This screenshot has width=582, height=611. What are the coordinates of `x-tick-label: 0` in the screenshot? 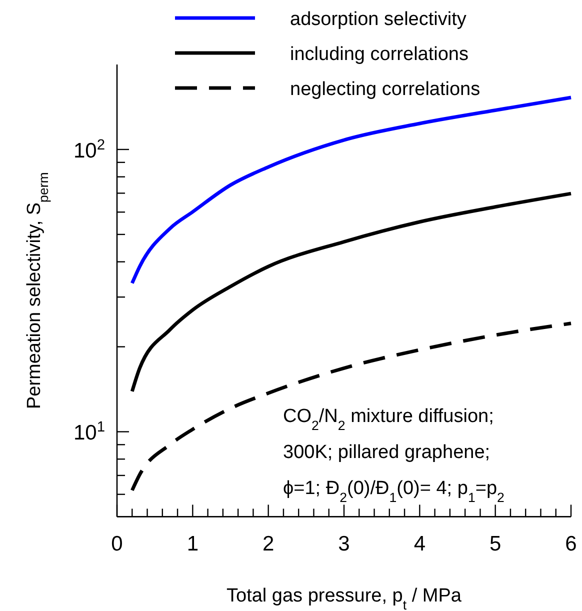 It's located at (117, 544).